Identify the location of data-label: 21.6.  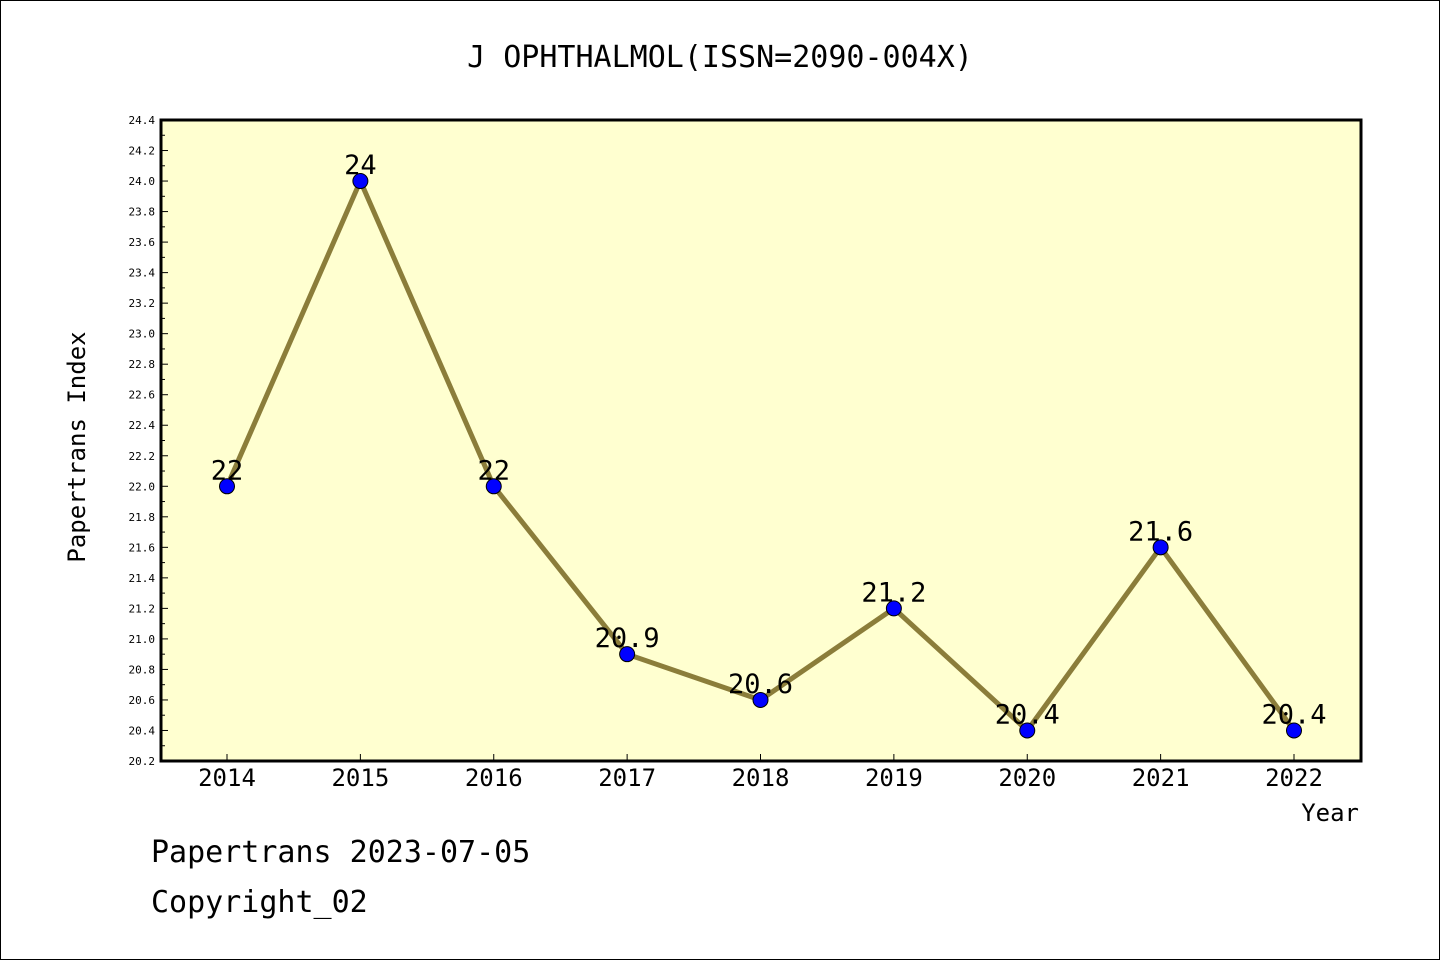
(1160, 531).